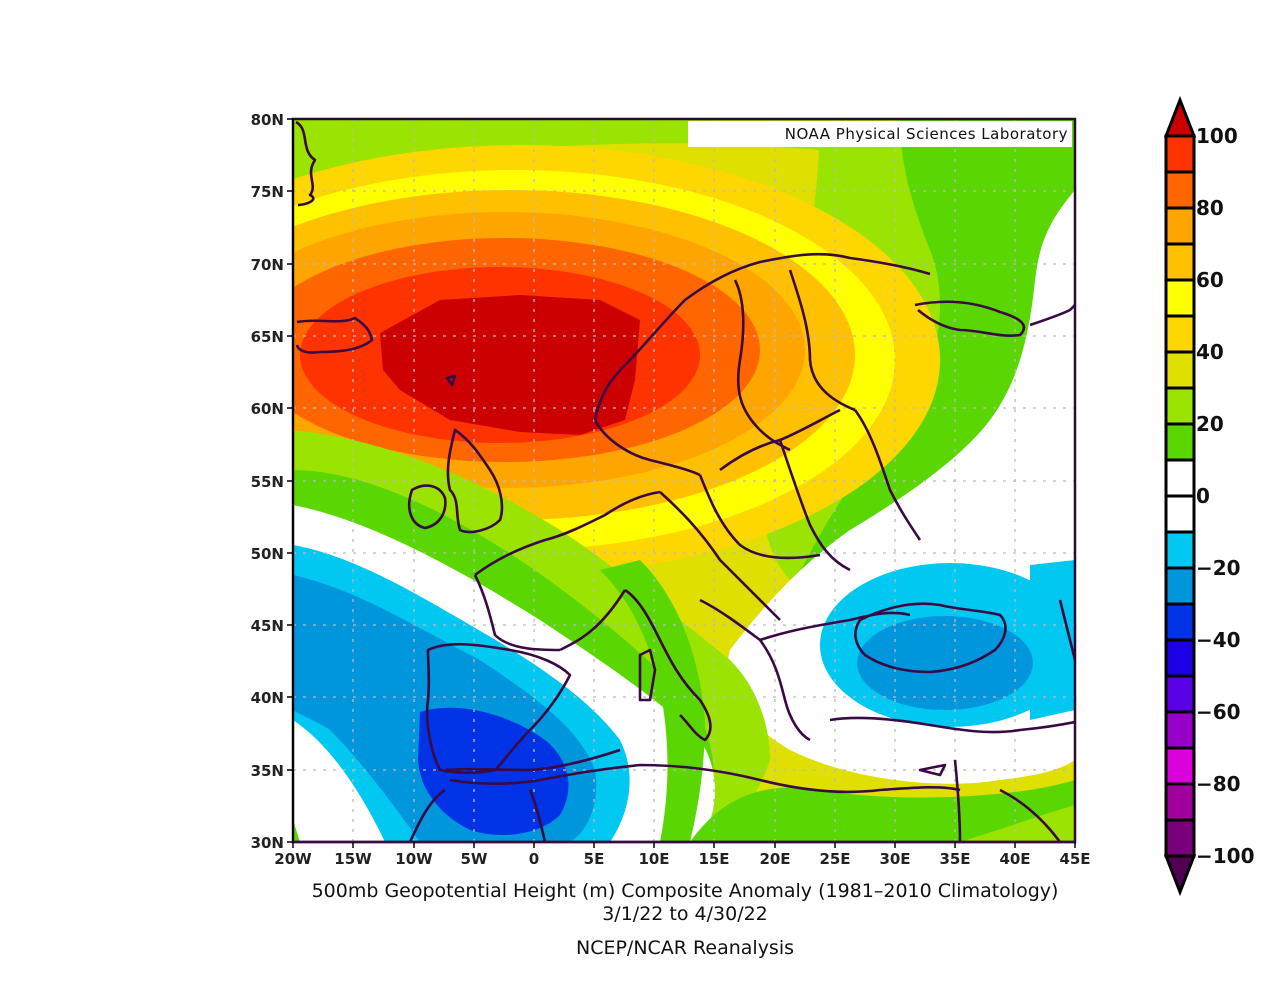  I want to click on colorbar-label: 0, so click(1203, 496).